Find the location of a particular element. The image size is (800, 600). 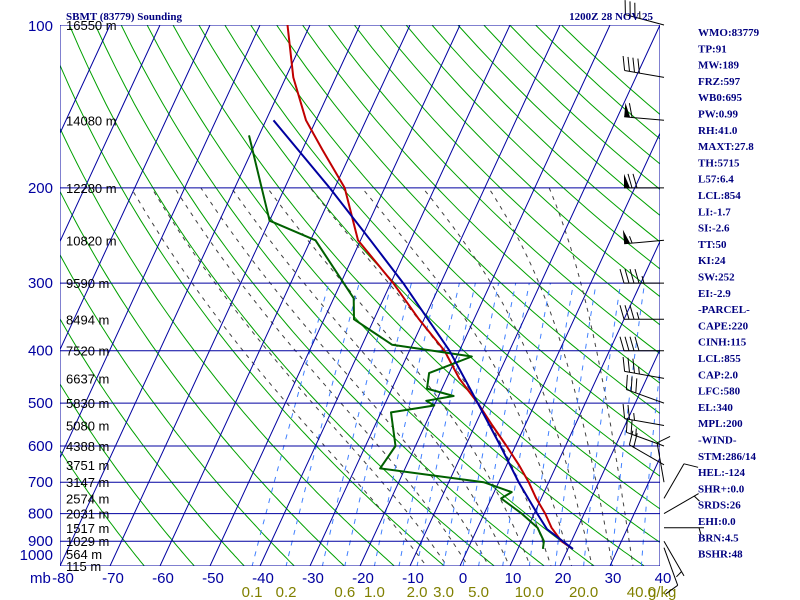

index-line: SHR+:0.0 is located at coordinates (721, 489).